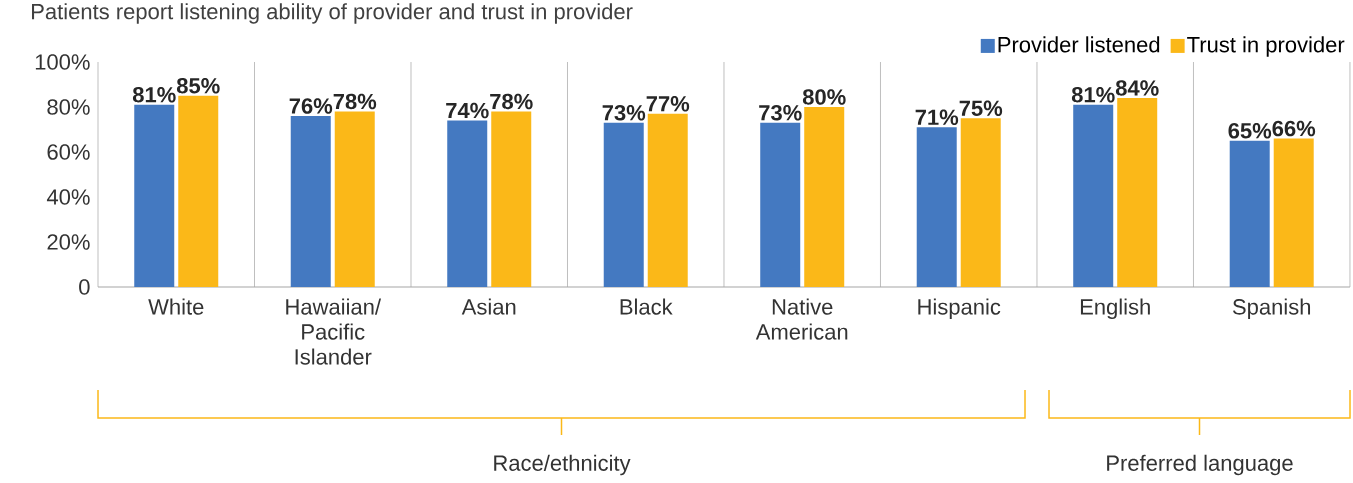 Image resolution: width=1353 pixels, height=483 pixels. I want to click on x-tick-label: Hawaiian/ Pacific Islander, so click(334, 331).